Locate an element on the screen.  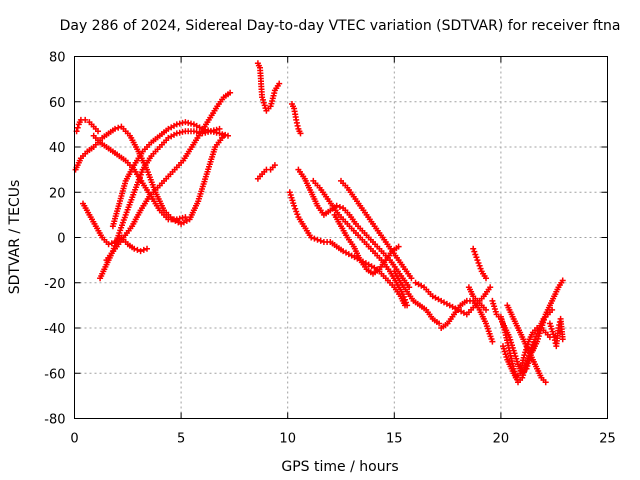
y-tick-label: 60 is located at coordinates (57, 103).